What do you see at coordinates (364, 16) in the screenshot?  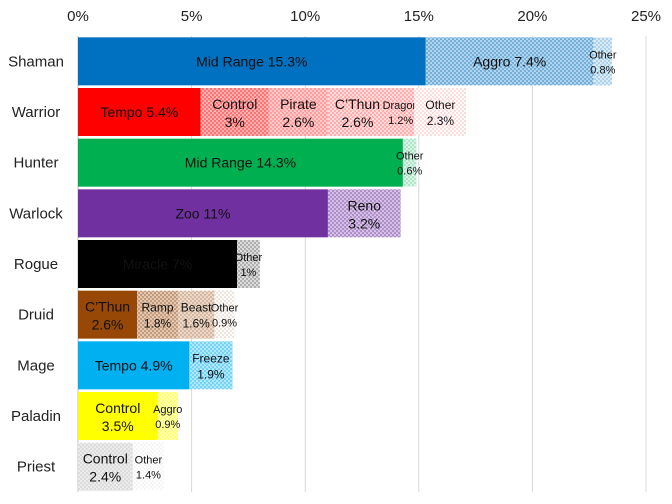 I see `x-axis-ticks: 0% 5% 10% 15% 20% 25%` at bounding box center [364, 16].